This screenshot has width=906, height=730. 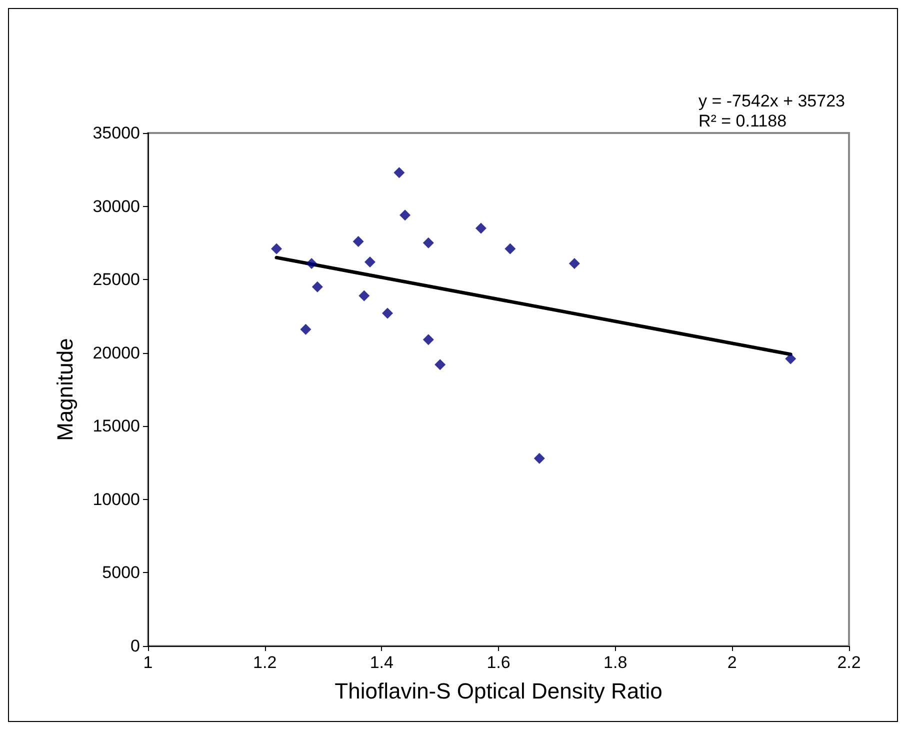 What do you see at coordinates (148, 662) in the screenshot?
I see `x-tick-label: 1` at bounding box center [148, 662].